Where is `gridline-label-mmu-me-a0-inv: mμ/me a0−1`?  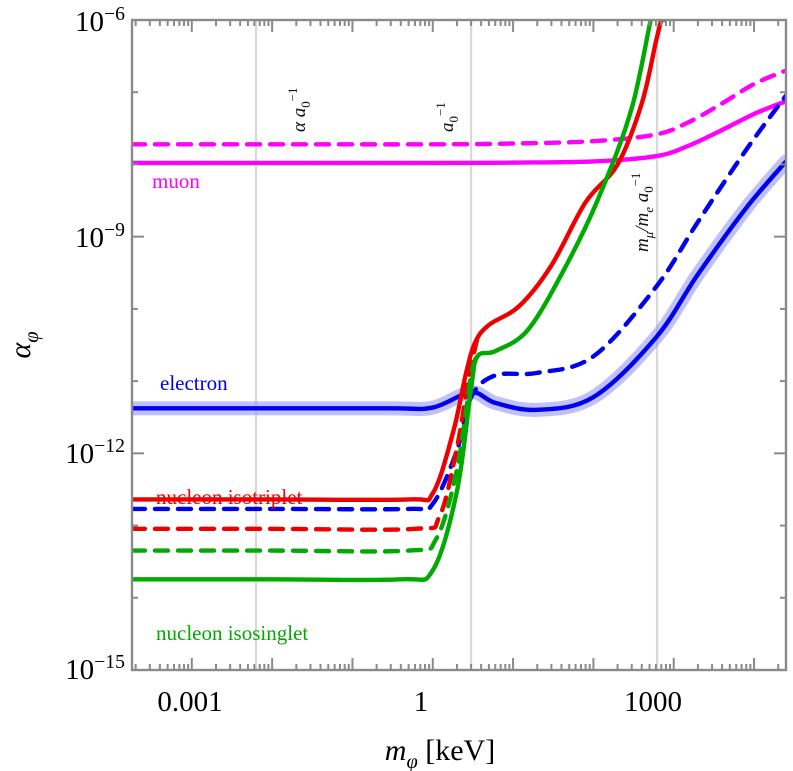
gridline-label-mmu-me-a0-inv: mμ/me a0−1 is located at coordinates (642, 212).